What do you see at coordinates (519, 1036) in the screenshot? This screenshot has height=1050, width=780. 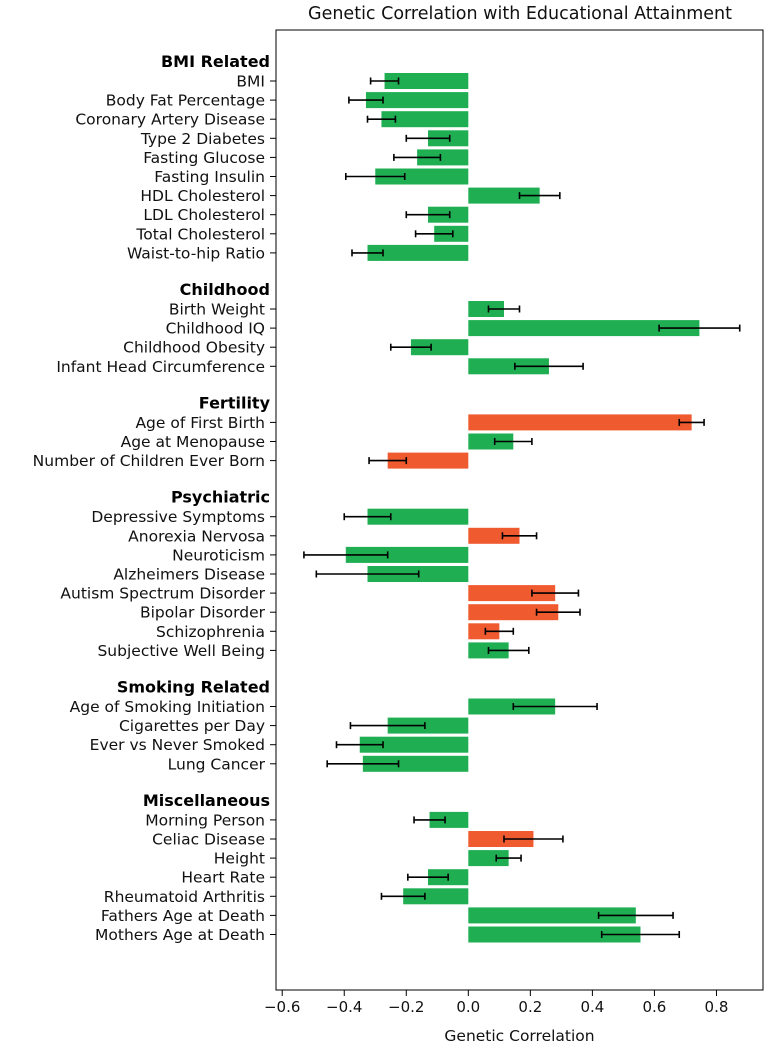 I see `x-axis-label: Genetic Correlation` at bounding box center [519, 1036].